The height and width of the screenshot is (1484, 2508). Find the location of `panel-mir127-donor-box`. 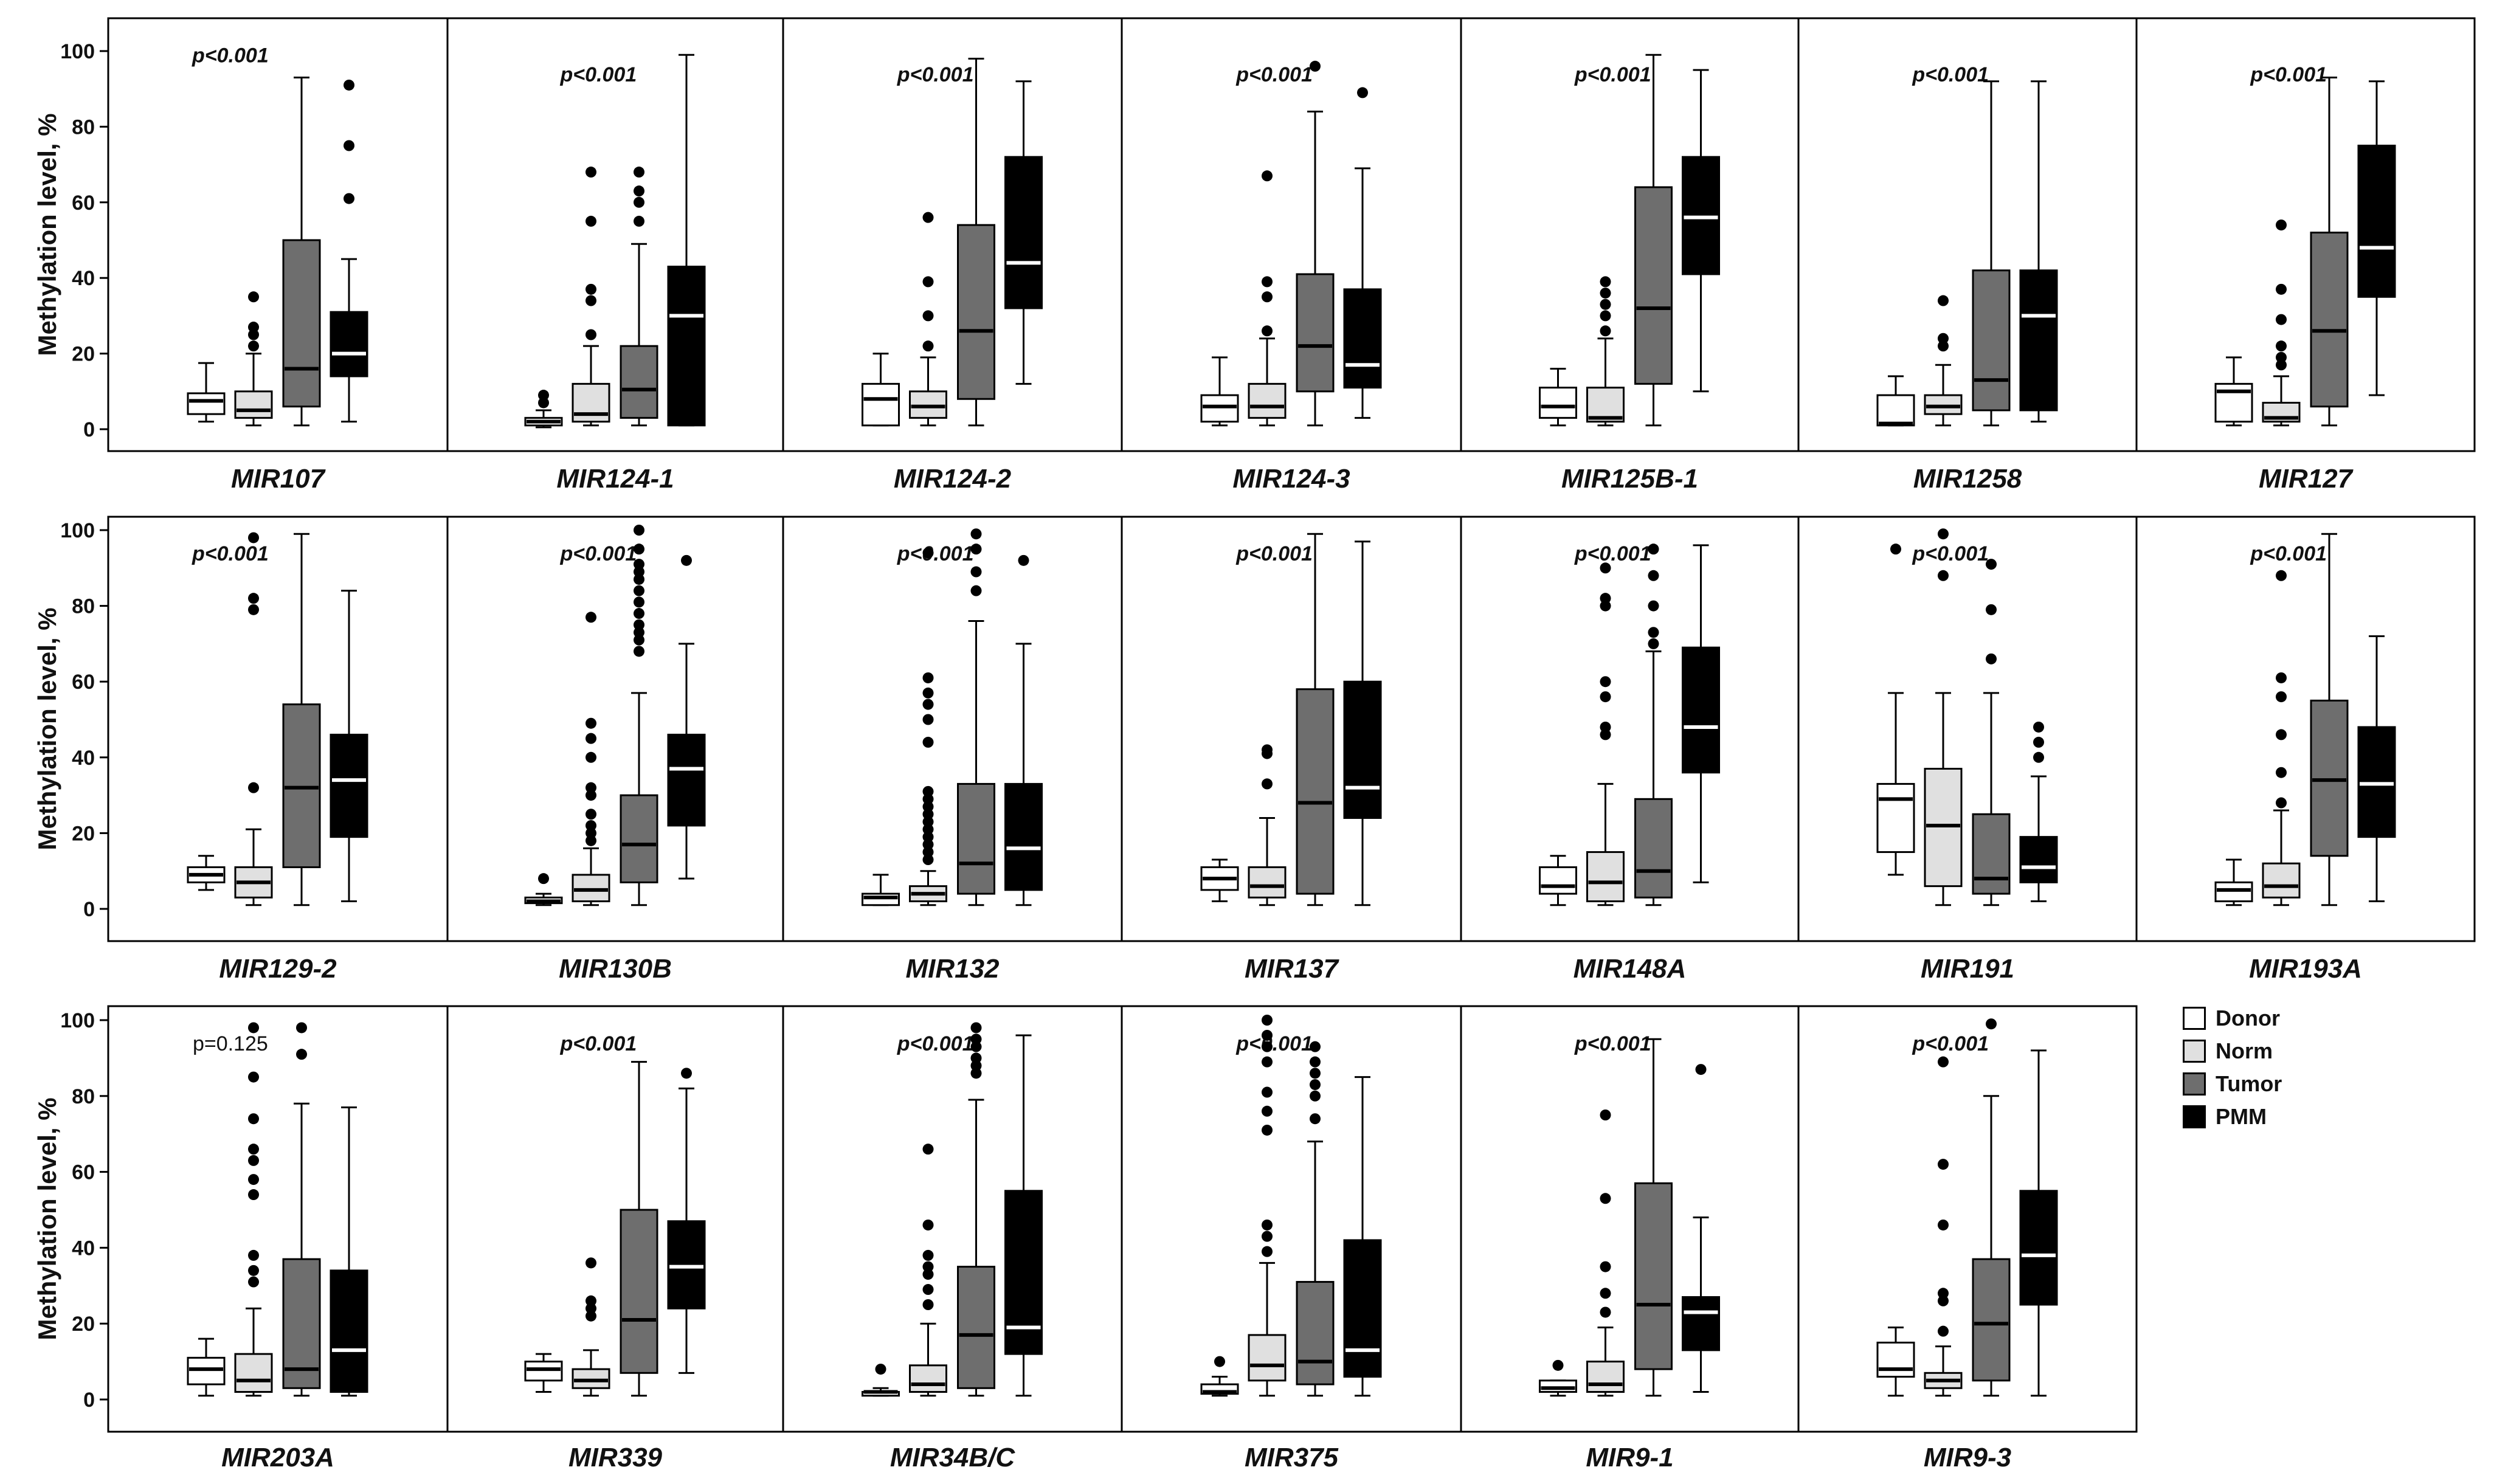

panel-mir127-donor-box is located at coordinates (2233, 403).